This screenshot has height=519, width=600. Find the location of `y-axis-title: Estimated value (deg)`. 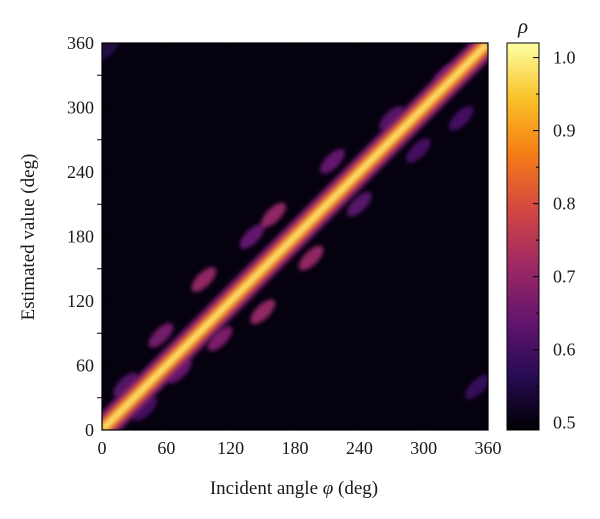

y-axis-title: Estimated value (deg) is located at coordinates (28, 237).